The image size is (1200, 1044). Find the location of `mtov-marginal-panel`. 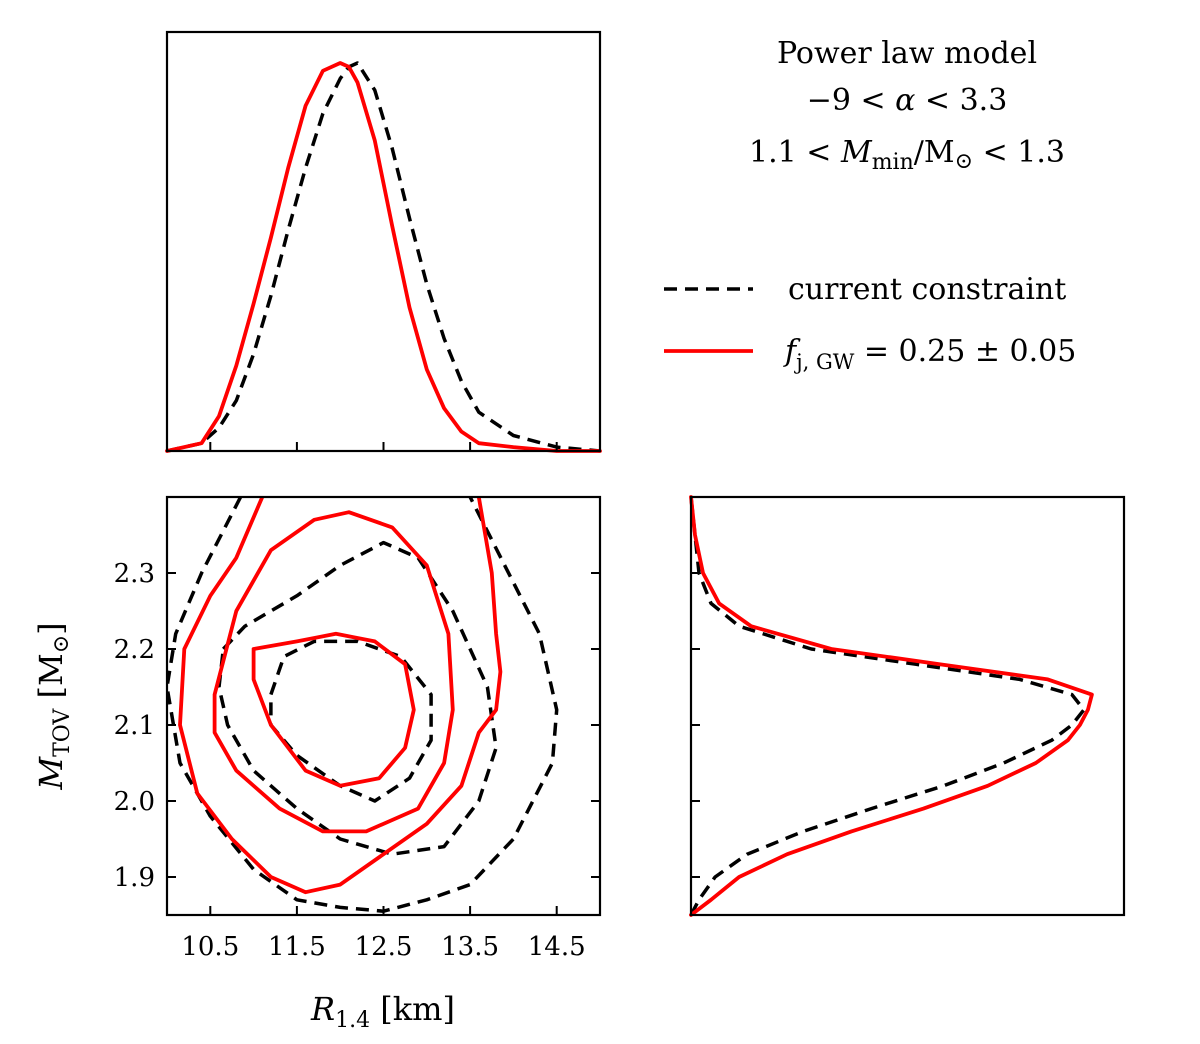

mtov-marginal-panel is located at coordinates (907, 706).